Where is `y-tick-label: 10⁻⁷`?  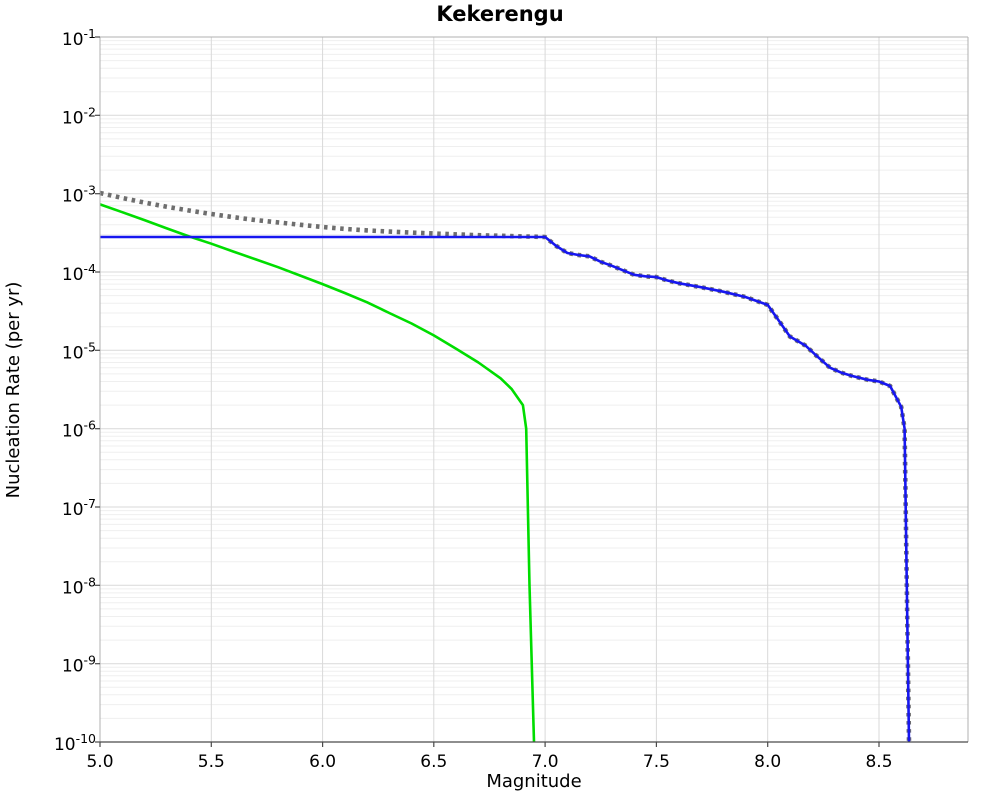 y-tick-label: 10⁻⁷ is located at coordinates (79, 508).